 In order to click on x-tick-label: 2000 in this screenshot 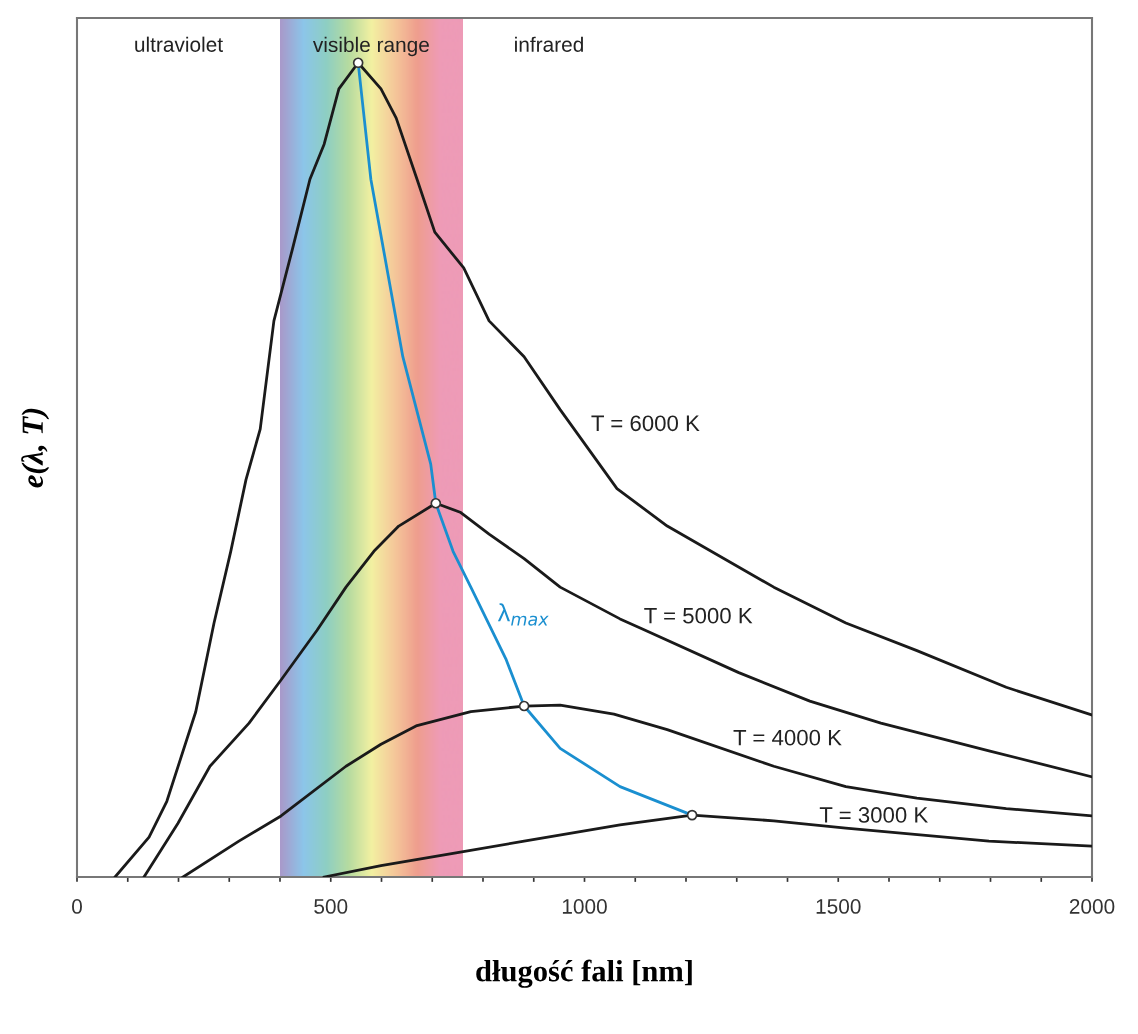, I will do `click(1092, 906)`.